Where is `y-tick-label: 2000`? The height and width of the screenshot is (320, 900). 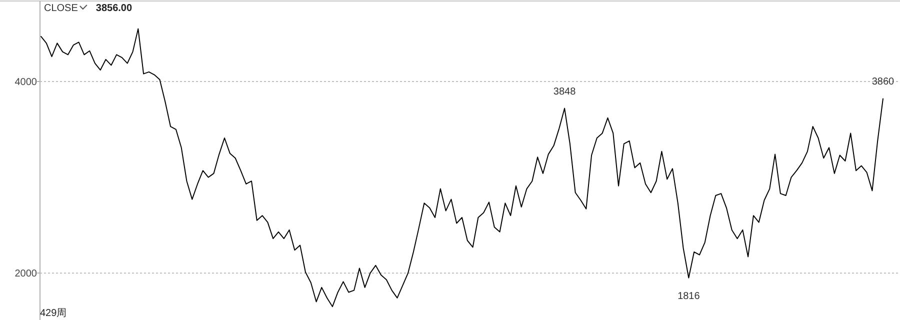
y-tick-label: 2000 is located at coordinates (25, 274).